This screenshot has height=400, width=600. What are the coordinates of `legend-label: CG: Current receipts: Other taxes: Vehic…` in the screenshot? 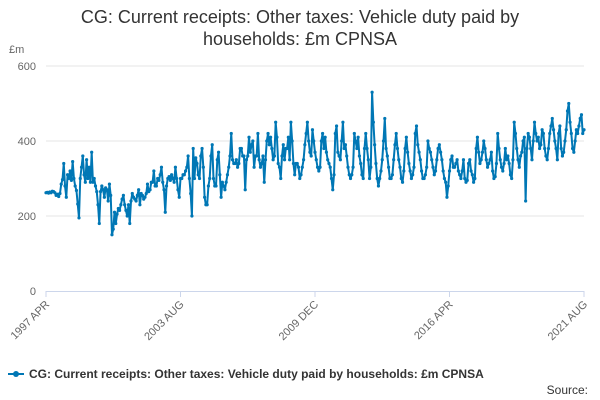 It's located at (256, 374).